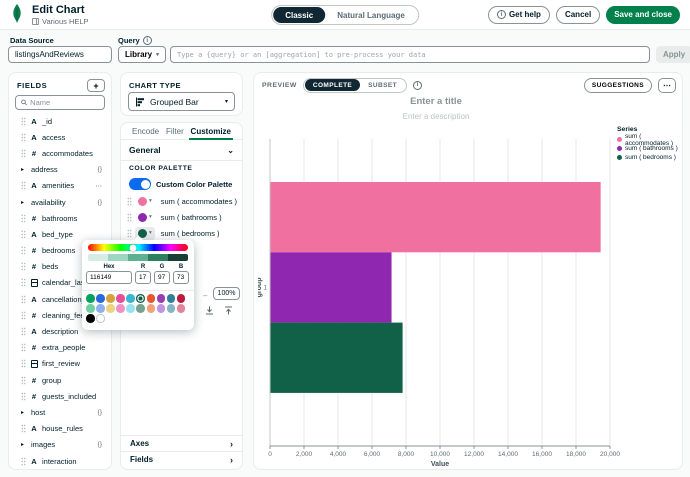  Describe the element at coordinates (60, 54) in the screenshot. I see `data-source-input` at that location.